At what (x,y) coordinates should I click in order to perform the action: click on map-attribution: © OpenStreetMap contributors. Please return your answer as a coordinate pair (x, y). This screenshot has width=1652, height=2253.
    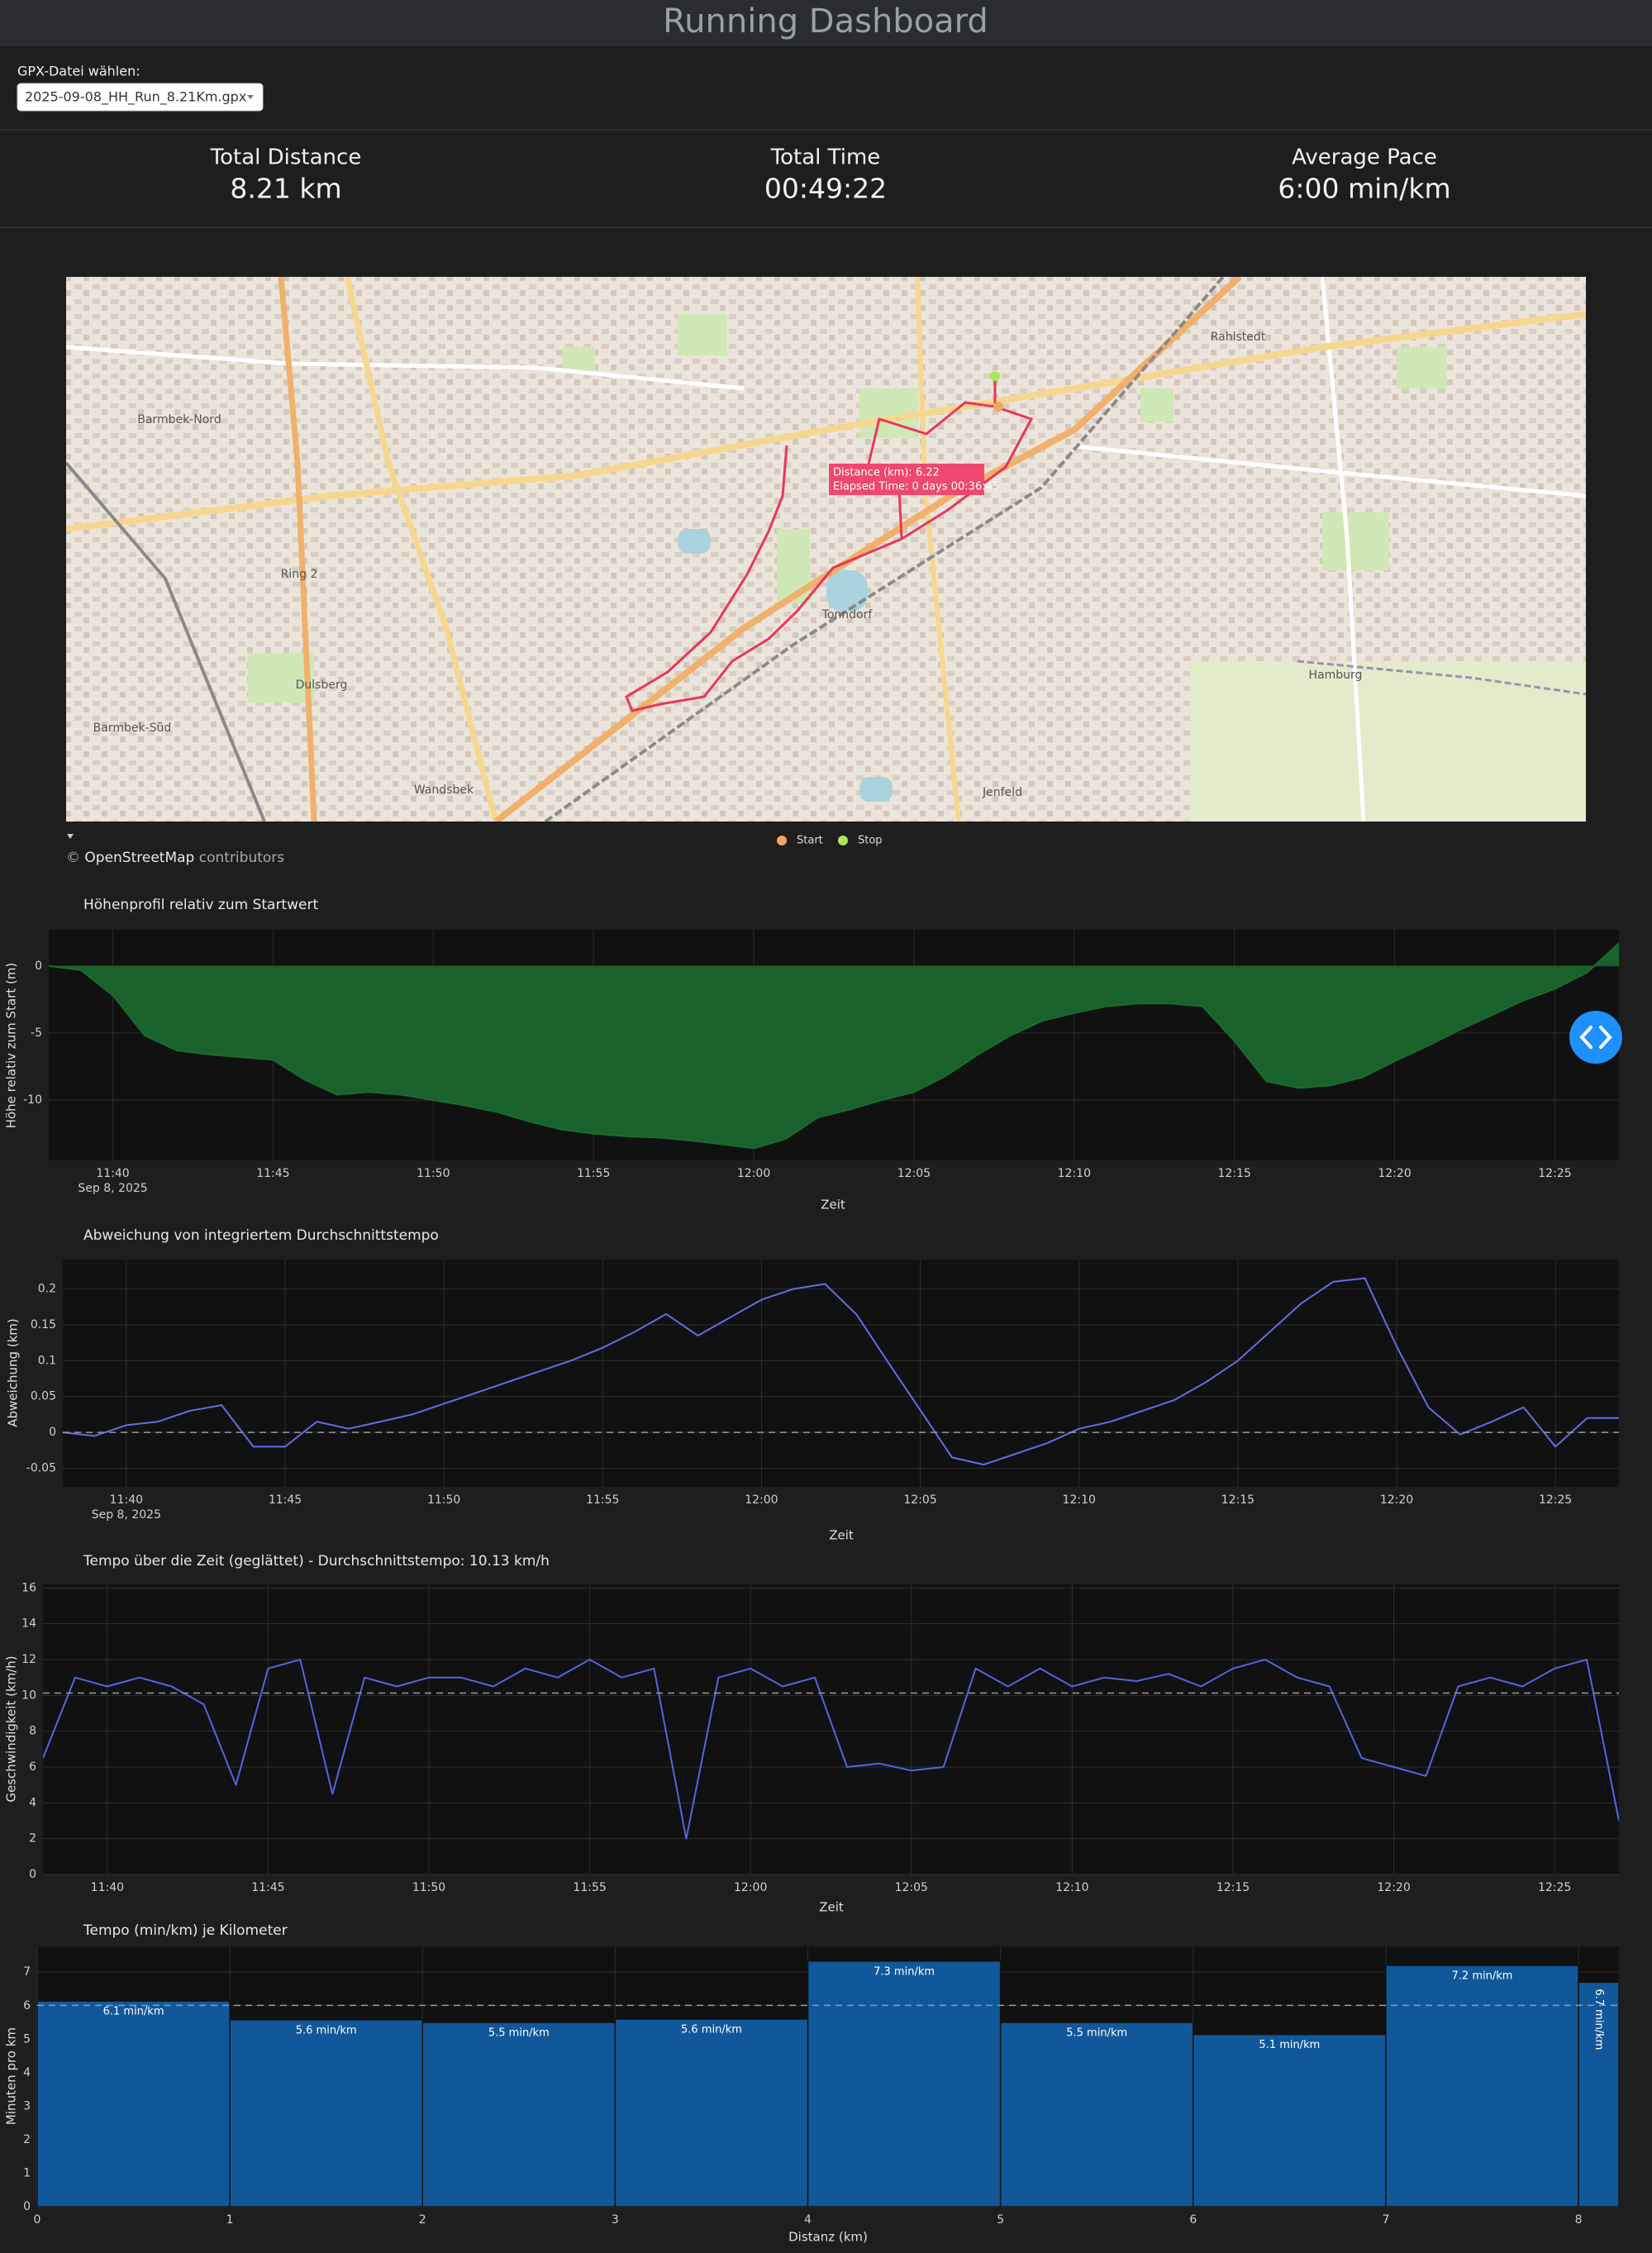
    Looking at the image, I should click on (175, 858).